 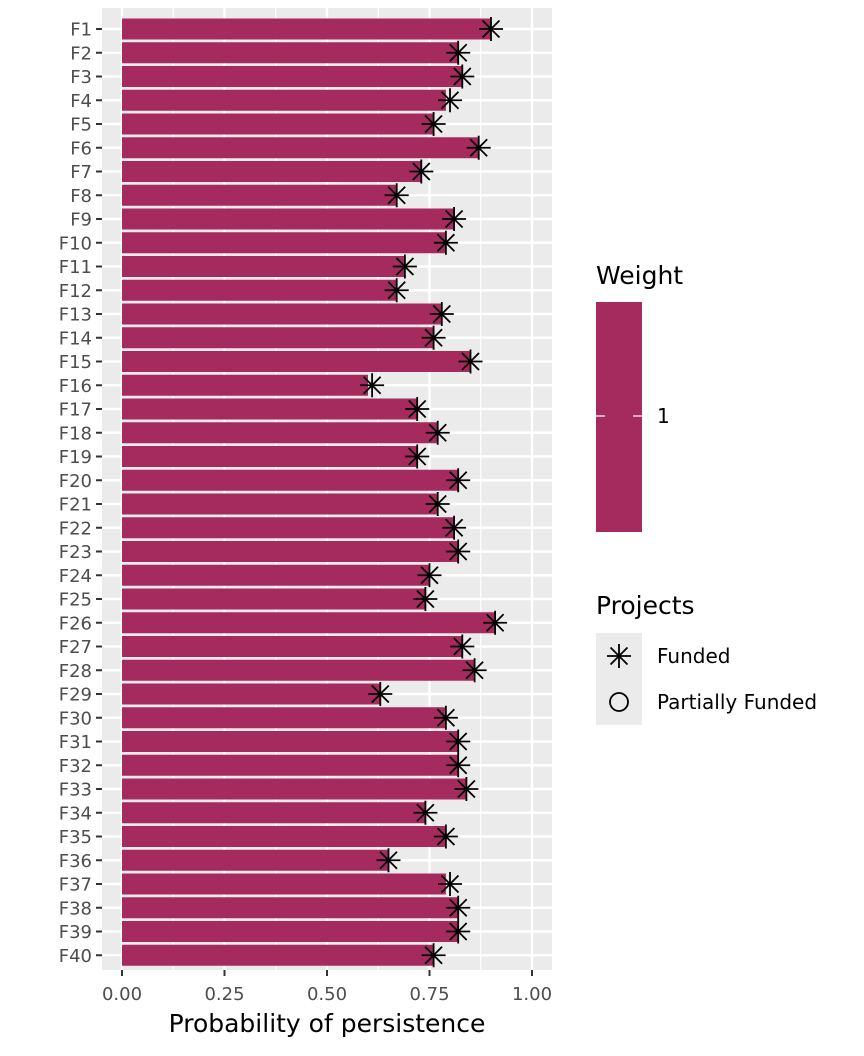 What do you see at coordinates (122, 994) in the screenshot?
I see `x-tick-label: 0.00` at bounding box center [122, 994].